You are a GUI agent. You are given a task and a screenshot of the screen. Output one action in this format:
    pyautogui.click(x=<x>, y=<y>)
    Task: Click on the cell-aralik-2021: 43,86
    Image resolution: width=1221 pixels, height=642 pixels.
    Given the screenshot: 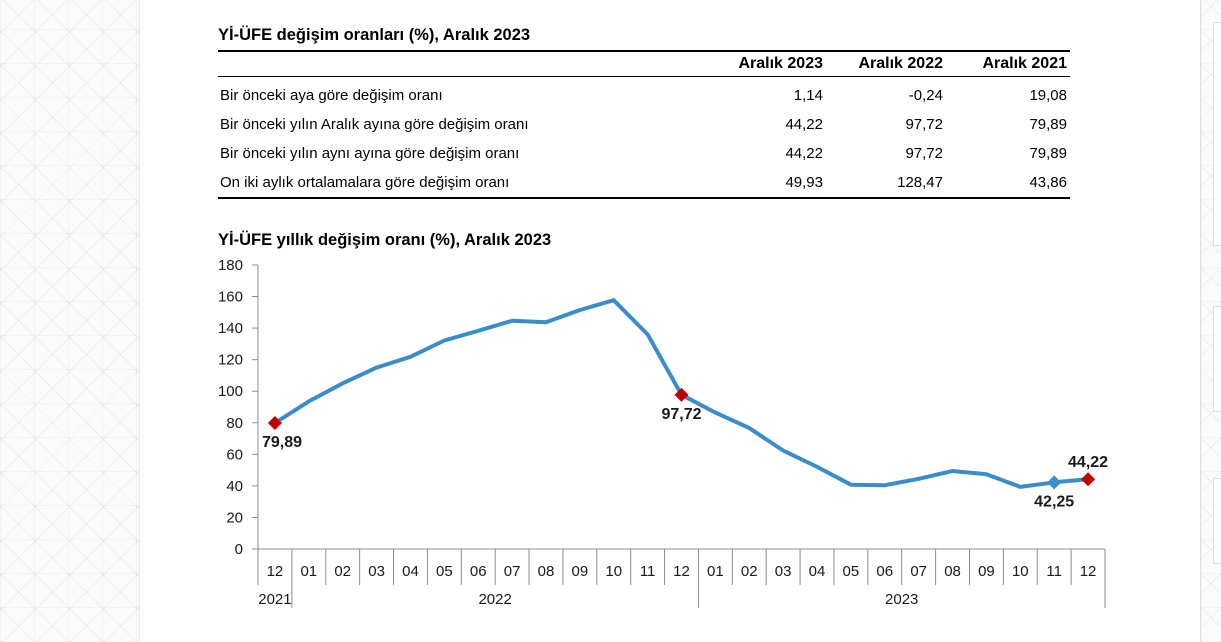 What is the action you would take?
    pyautogui.click(x=1048, y=182)
    